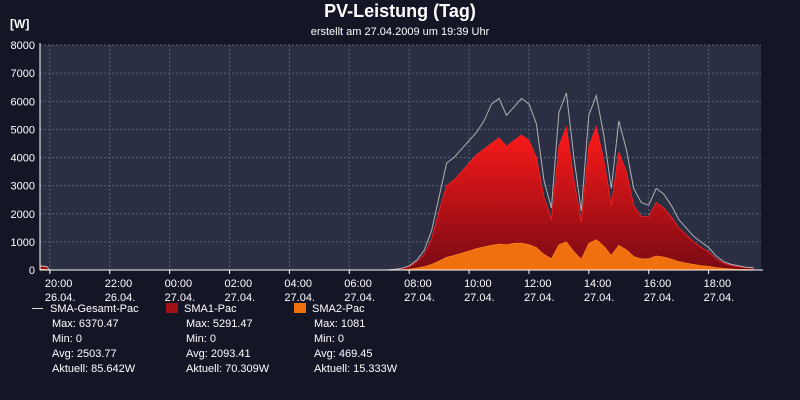 This screenshot has width=800, height=400. I want to click on y-tick-label: 3000, so click(23, 187).